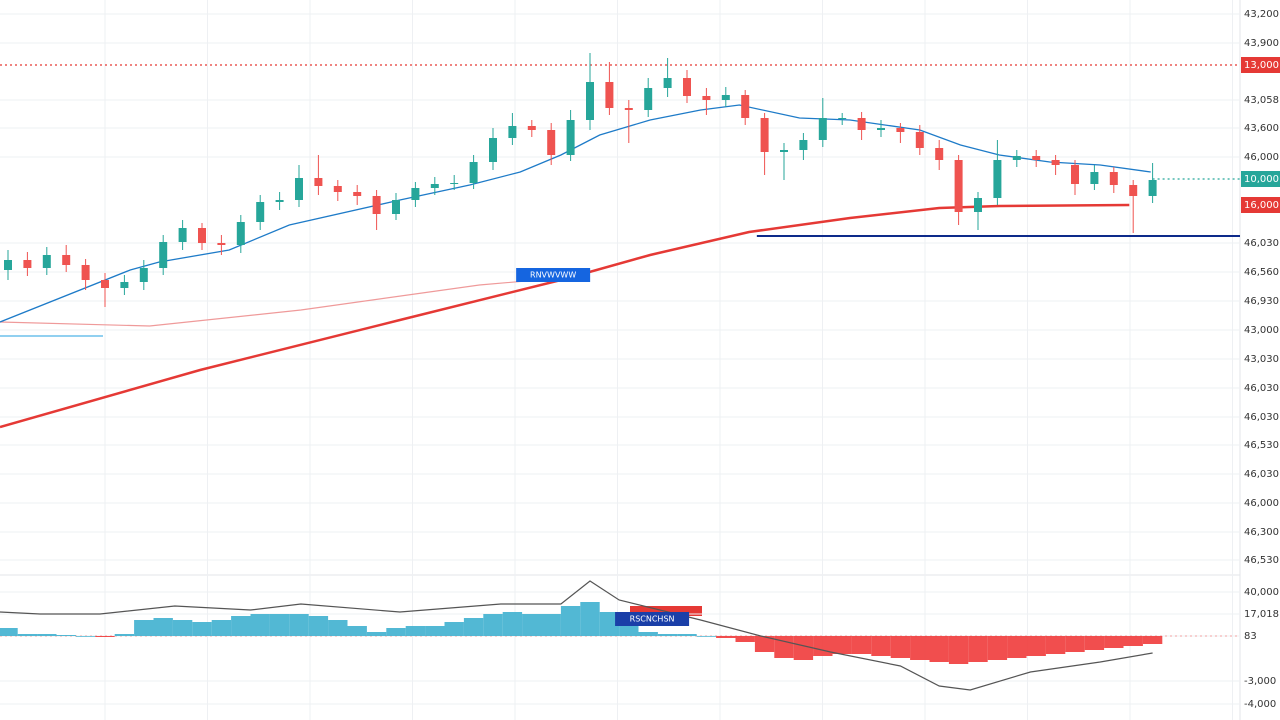 Image resolution: width=1280 pixels, height=720 pixels. I want to click on price-label: 16,000, so click(1261, 205).